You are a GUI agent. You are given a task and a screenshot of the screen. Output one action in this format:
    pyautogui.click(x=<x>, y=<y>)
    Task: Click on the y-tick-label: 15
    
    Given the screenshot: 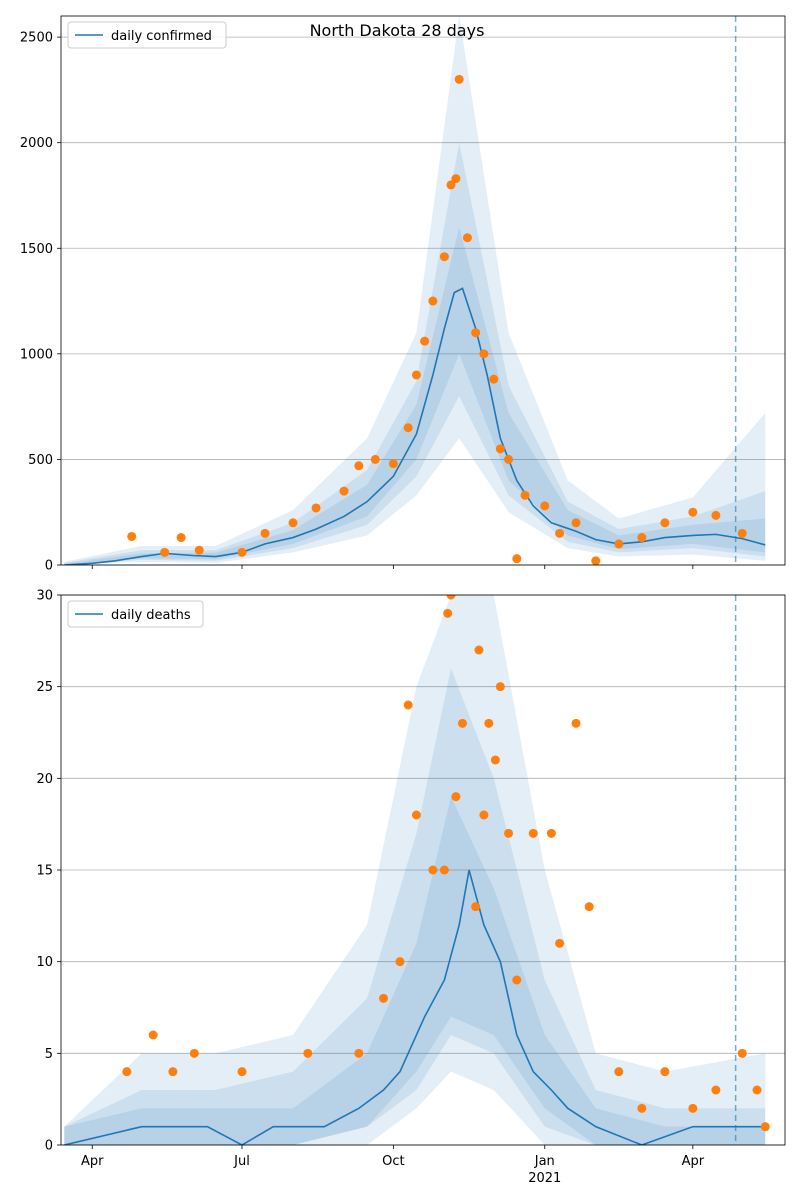 What is the action you would take?
    pyautogui.click(x=44, y=871)
    